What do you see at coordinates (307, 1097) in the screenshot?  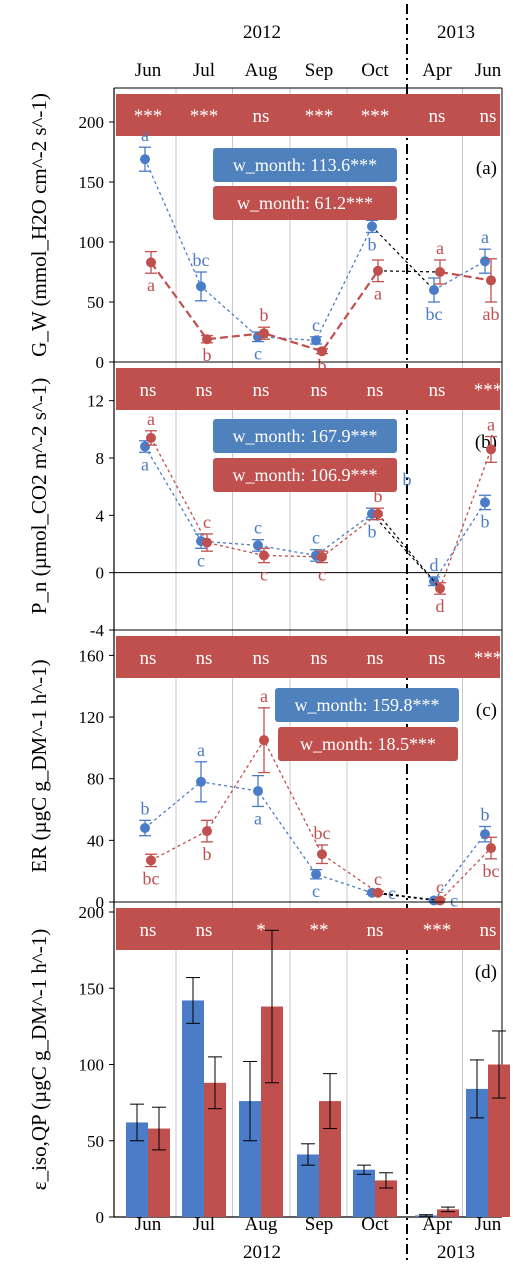 I see `series-blue` at bounding box center [307, 1097].